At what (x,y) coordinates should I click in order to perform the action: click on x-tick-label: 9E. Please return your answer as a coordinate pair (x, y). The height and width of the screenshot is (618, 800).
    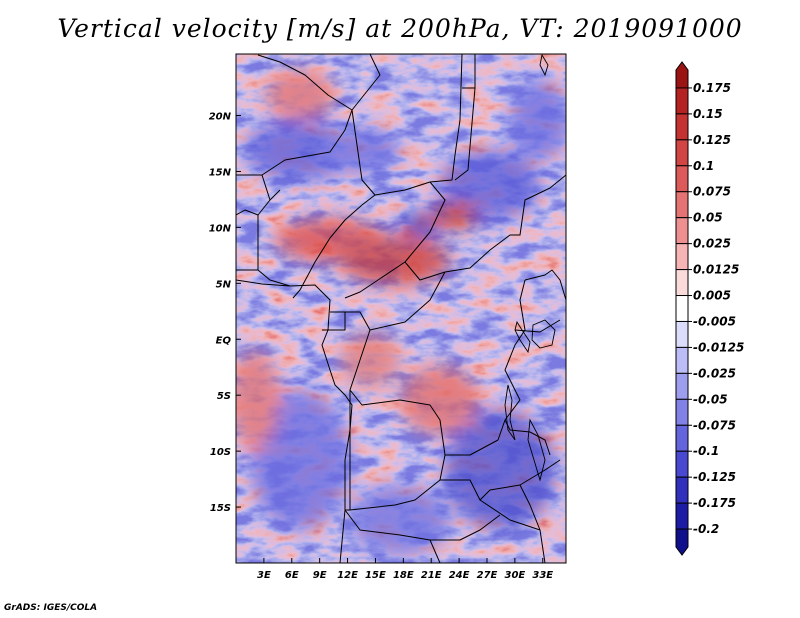
    Looking at the image, I should click on (320, 575).